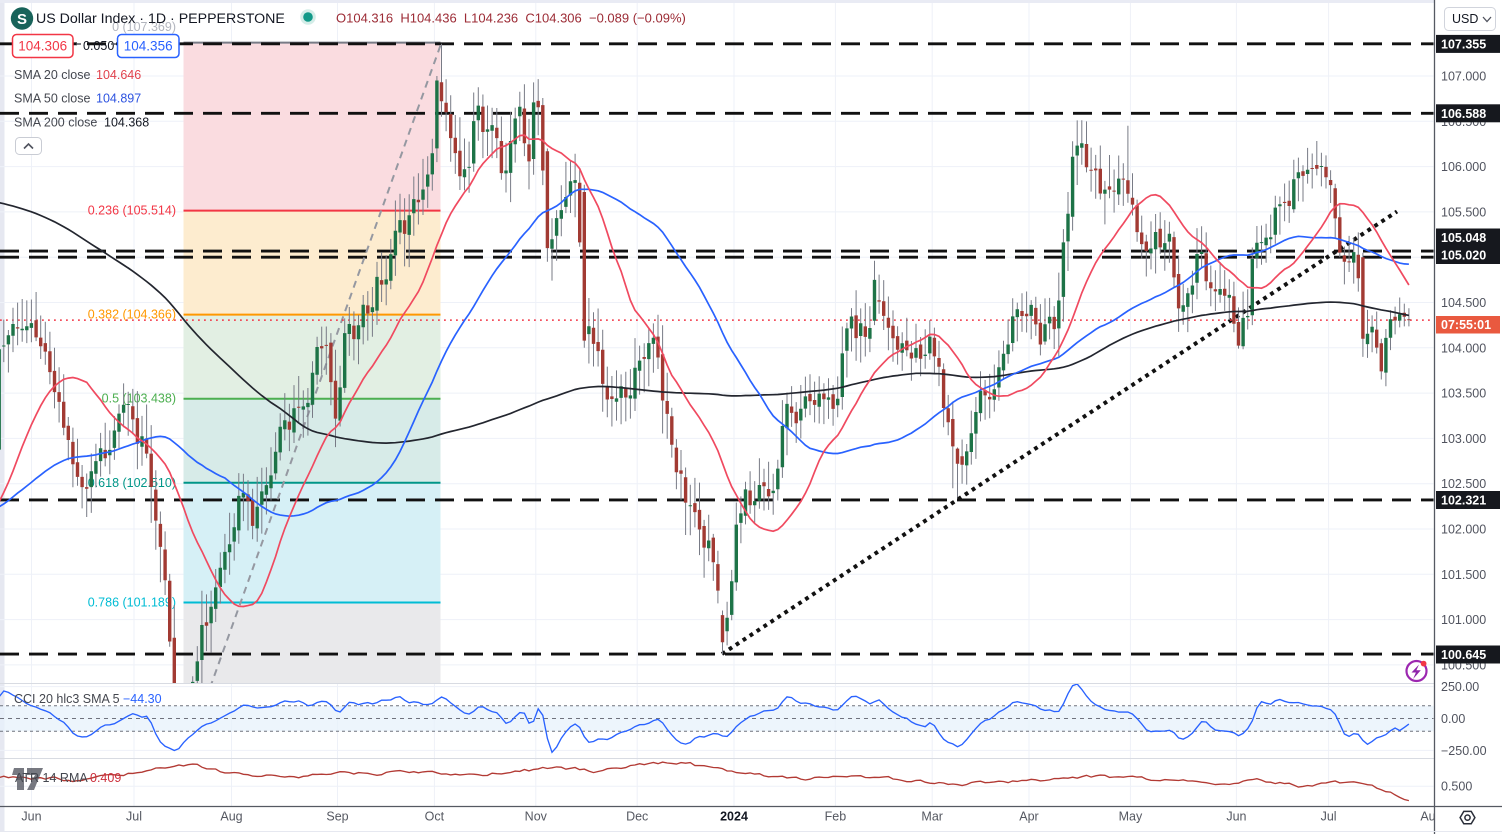 This screenshot has height=839, width=1502. I want to click on svg-text: 0.5 (103.438), so click(139, 399).